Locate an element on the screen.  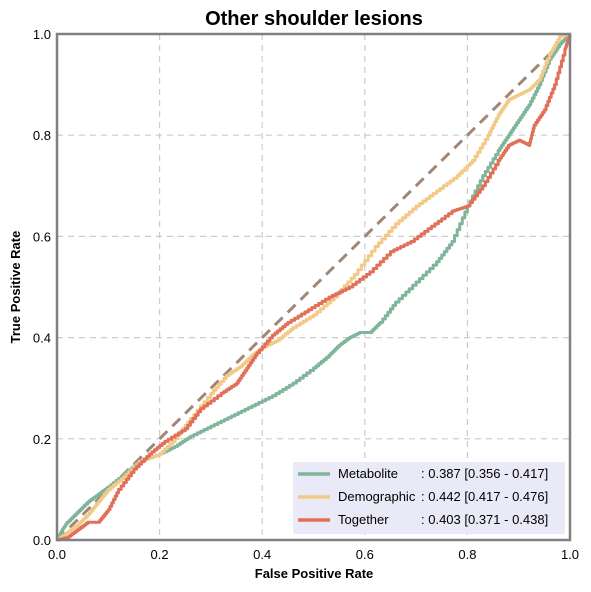
legend-name-together: Together is located at coordinates (363, 519).